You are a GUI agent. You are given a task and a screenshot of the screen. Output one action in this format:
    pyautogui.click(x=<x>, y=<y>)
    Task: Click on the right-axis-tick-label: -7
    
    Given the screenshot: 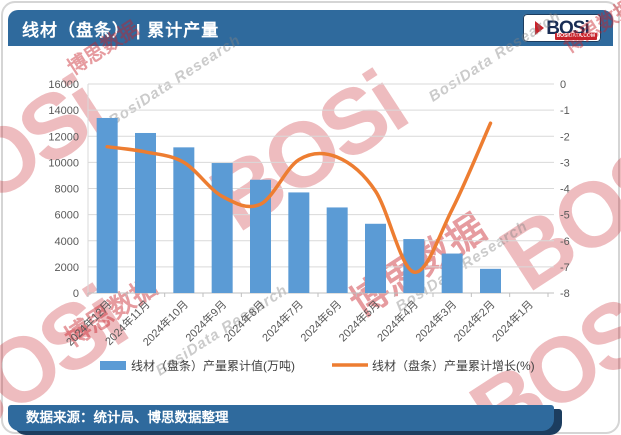 What is the action you would take?
    pyautogui.click(x=565, y=268)
    